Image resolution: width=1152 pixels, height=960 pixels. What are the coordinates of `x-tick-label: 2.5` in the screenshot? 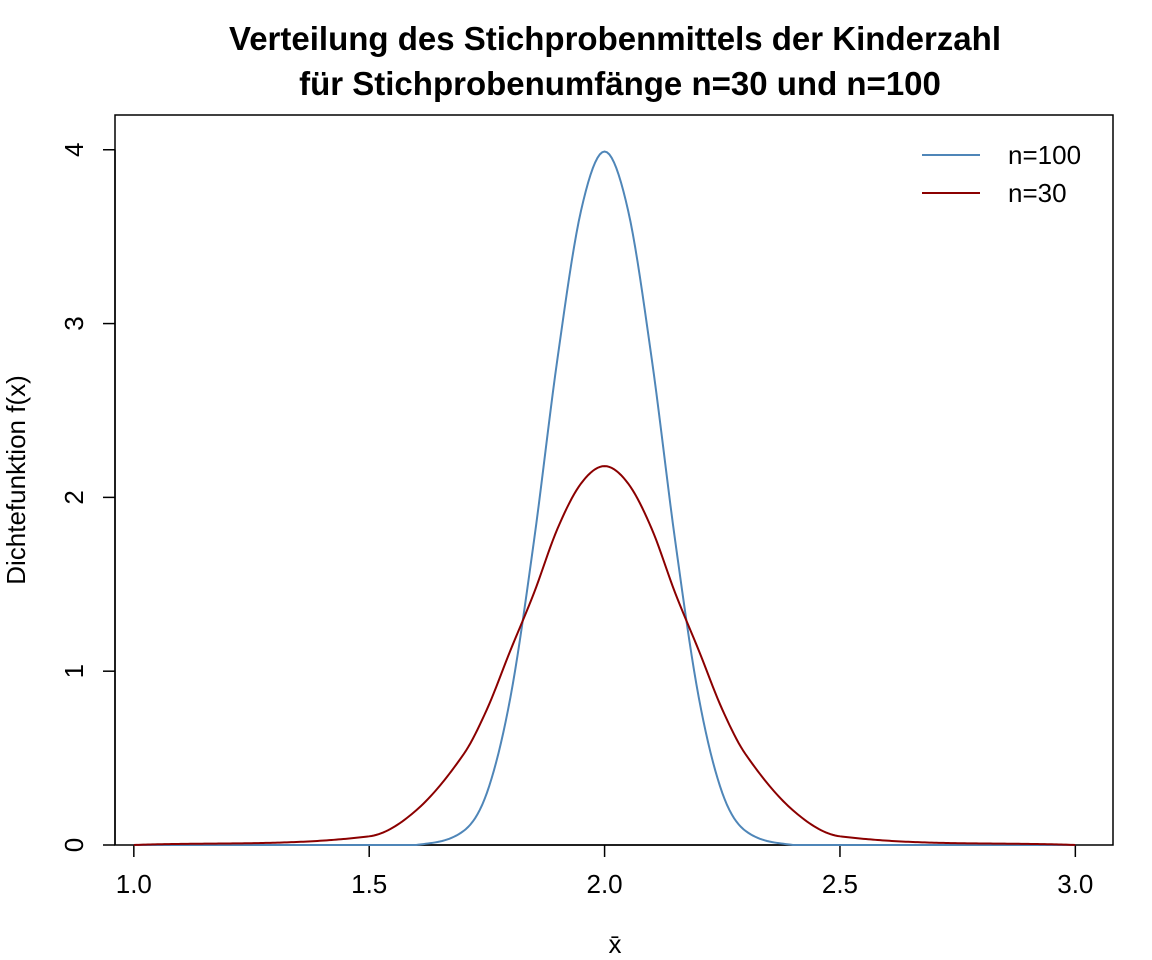 It's located at (840, 884).